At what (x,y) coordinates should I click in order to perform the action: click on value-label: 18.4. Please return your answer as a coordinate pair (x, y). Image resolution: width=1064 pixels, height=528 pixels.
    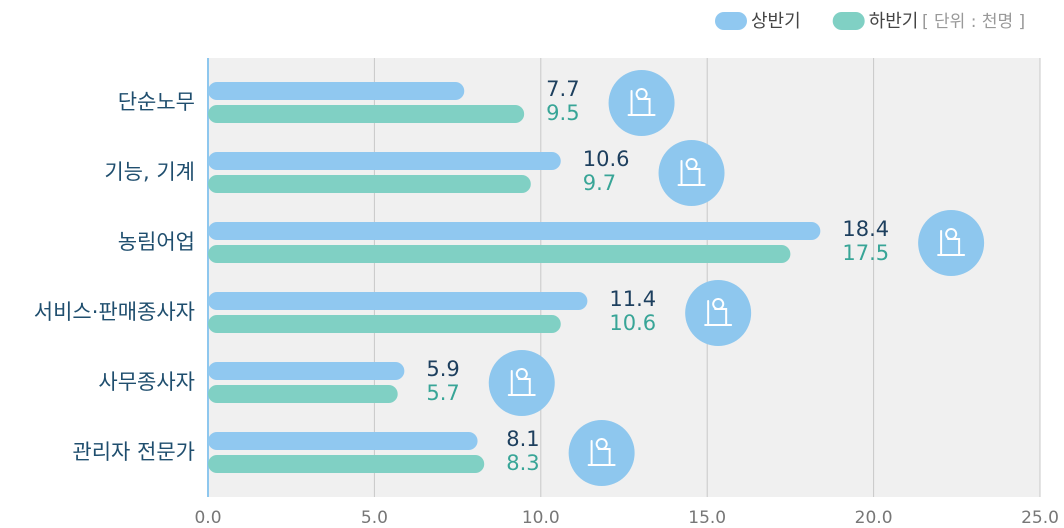
    Looking at the image, I should click on (865, 229).